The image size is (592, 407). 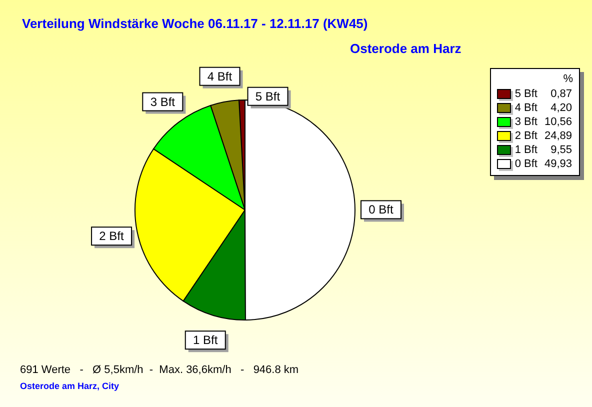 I want to click on legend-label: 3 Bft, so click(x=526, y=122).